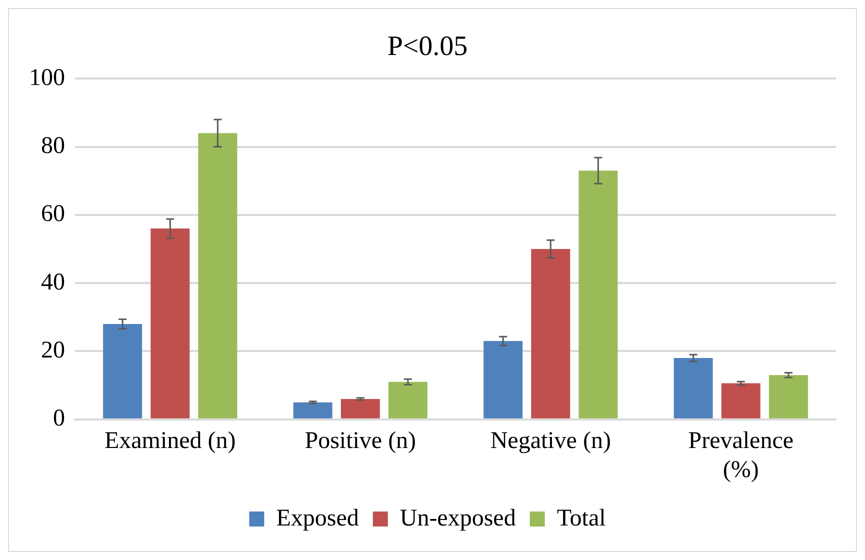  What do you see at coordinates (741, 455) in the screenshot?
I see `x-tick-label: Prevalence (%)` at bounding box center [741, 455].